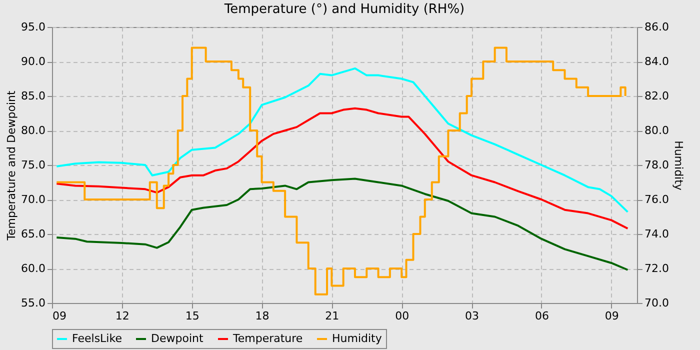  What do you see at coordinates (192, 316) in the screenshot?
I see `x-tick-label: 15` at bounding box center [192, 316].